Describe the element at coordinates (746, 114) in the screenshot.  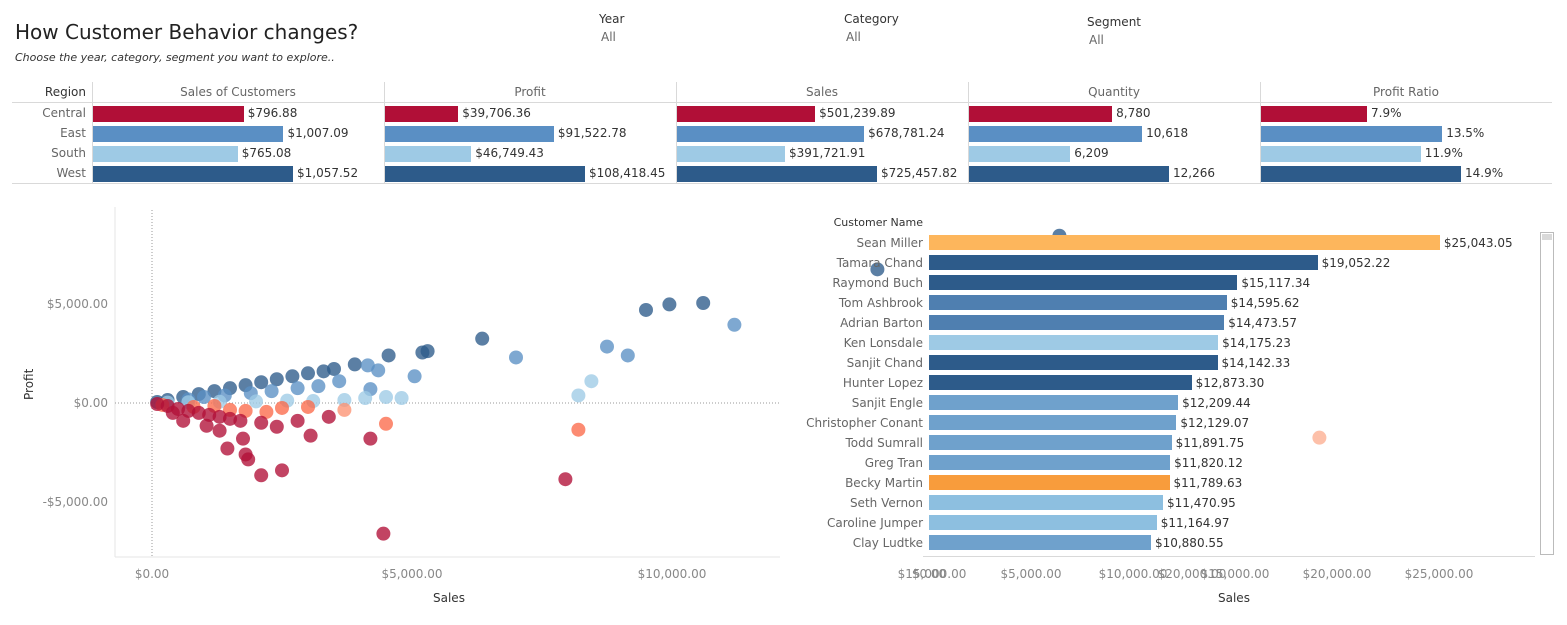
I see `sales-bar-central` at that location.